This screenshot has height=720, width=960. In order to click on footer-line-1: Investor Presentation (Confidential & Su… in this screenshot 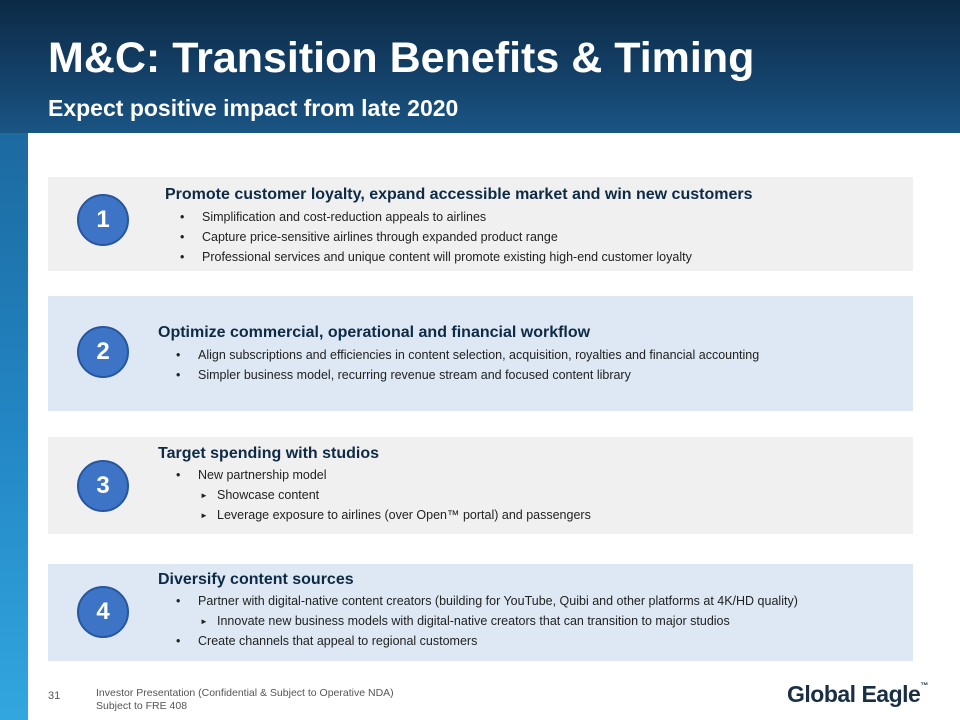, I will do `click(245, 693)`.